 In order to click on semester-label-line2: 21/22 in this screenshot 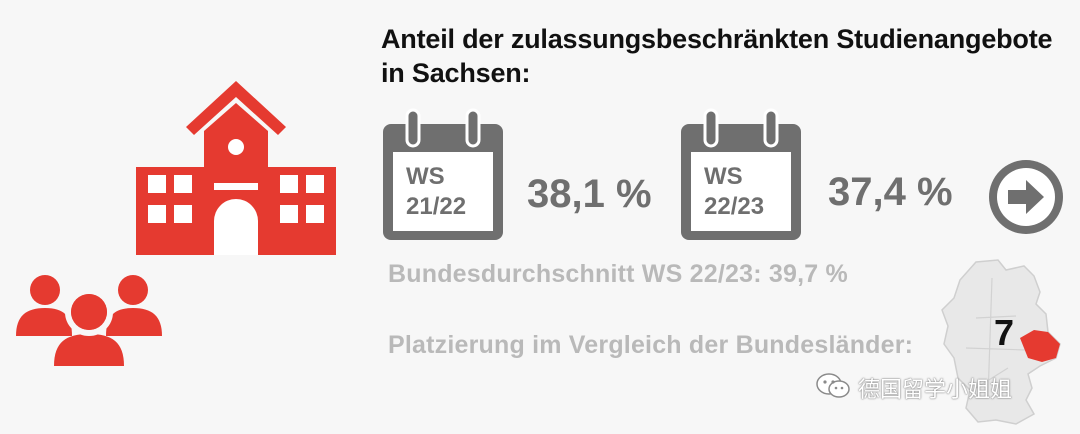, I will do `click(436, 206)`.